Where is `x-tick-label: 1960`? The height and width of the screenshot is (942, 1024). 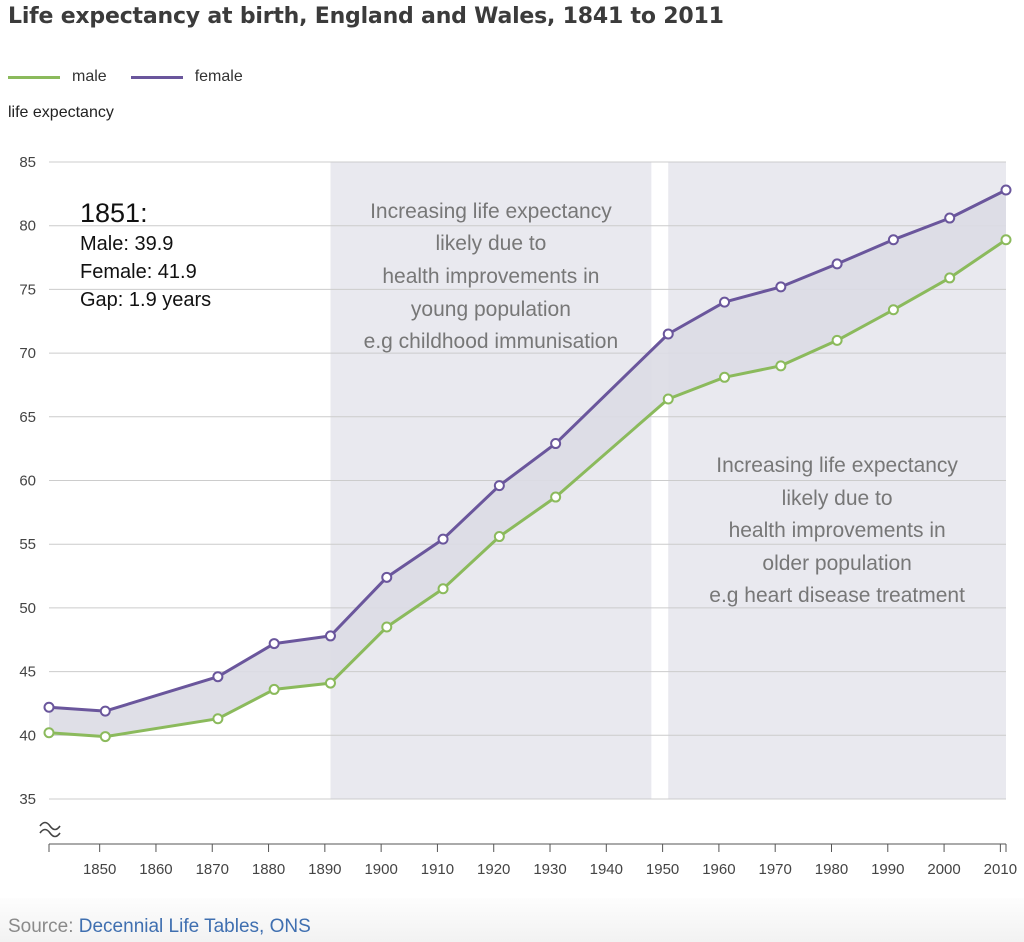
x-tick-label: 1960 is located at coordinates (718, 869).